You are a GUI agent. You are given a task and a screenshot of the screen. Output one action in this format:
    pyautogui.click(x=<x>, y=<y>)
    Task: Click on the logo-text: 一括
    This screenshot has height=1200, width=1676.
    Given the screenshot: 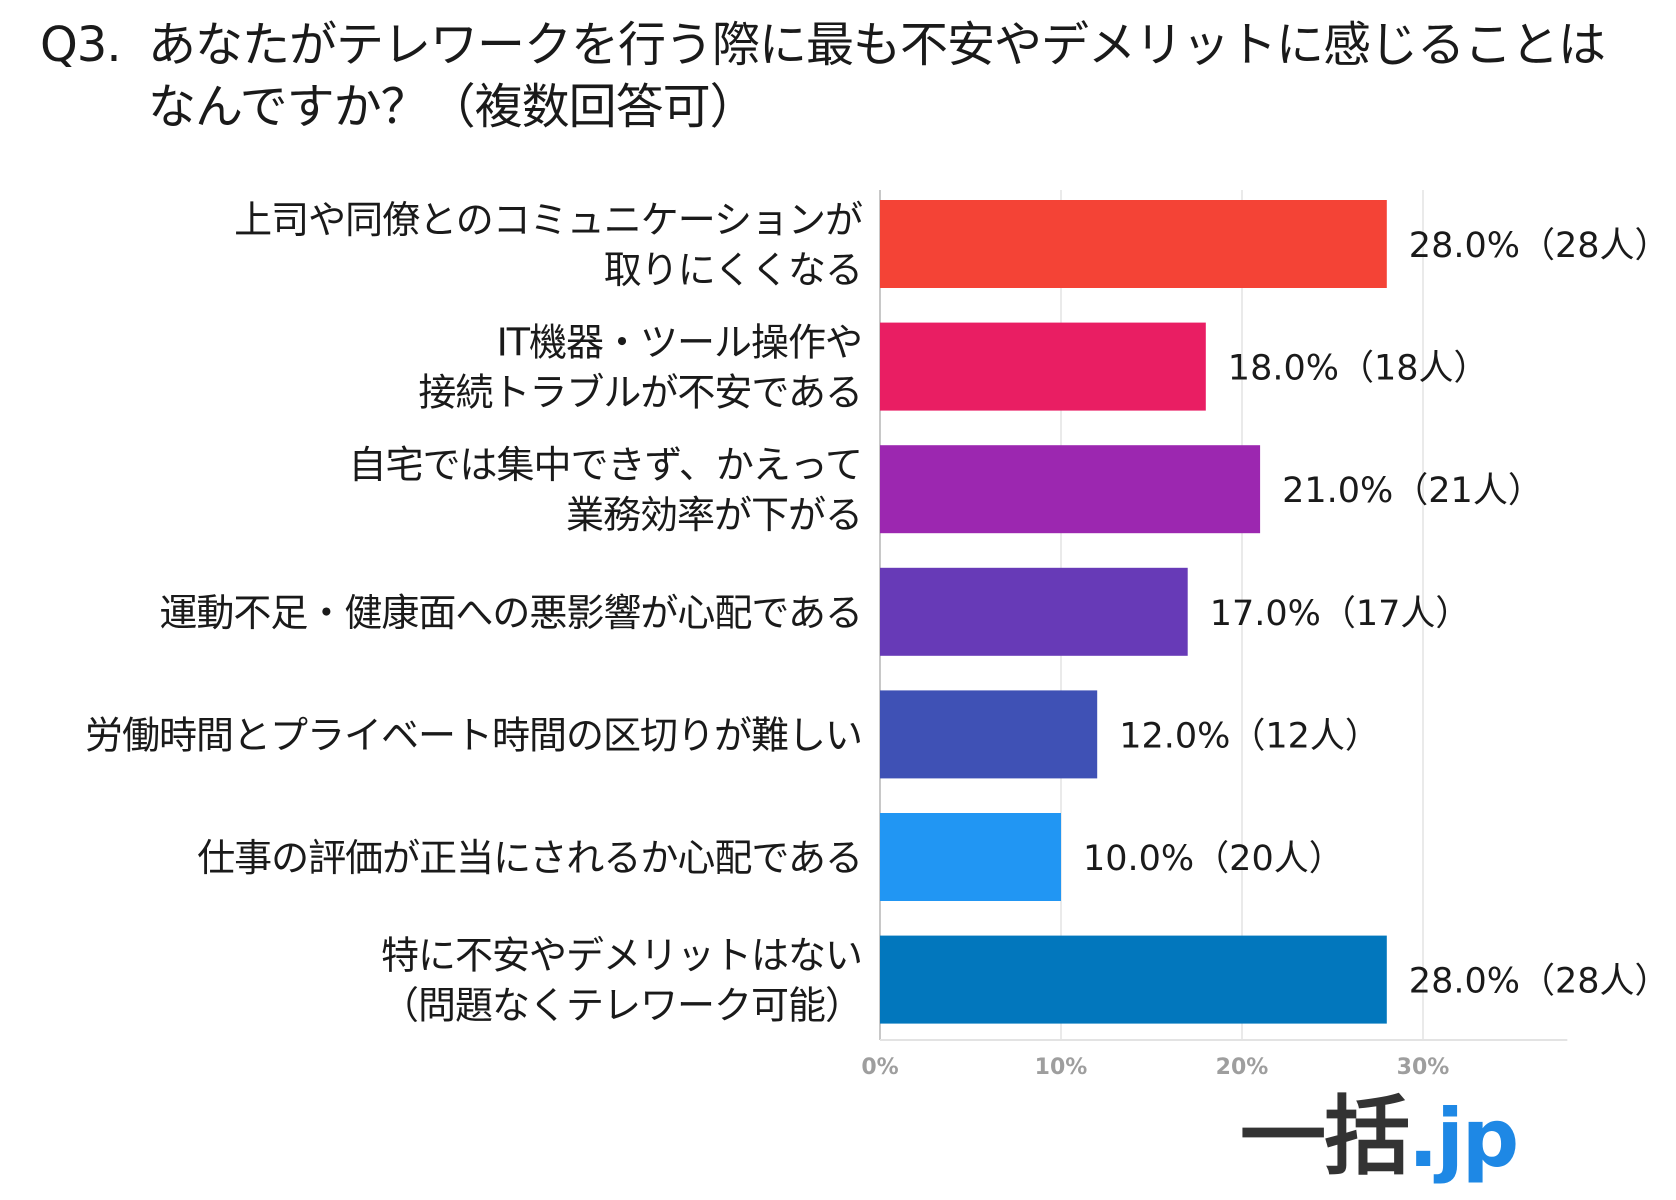 What is the action you would take?
    pyautogui.click(x=1325, y=1137)
    